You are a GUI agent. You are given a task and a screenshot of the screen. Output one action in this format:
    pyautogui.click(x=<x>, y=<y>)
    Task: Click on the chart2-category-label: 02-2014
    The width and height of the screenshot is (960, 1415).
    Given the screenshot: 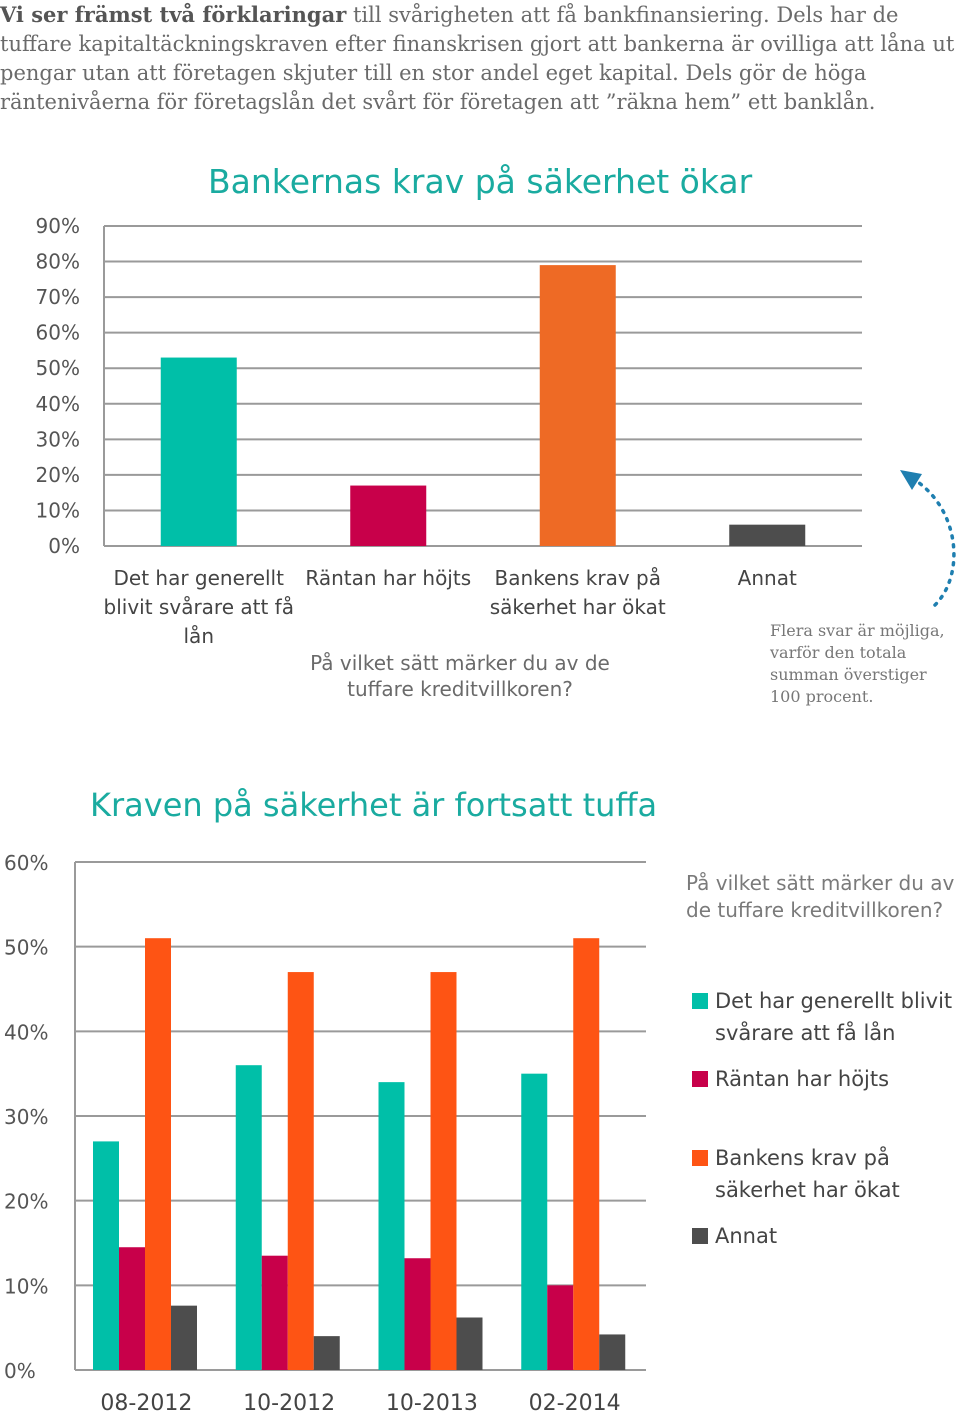 What is the action you would take?
    pyautogui.click(x=575, y=1403)
    